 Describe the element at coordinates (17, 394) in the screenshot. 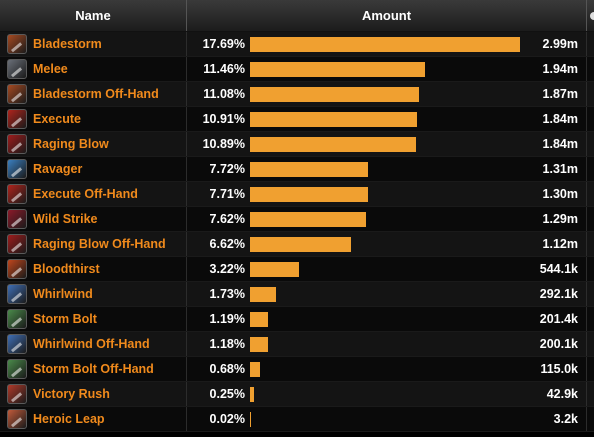

I see `victory-rush-icon` at that location.